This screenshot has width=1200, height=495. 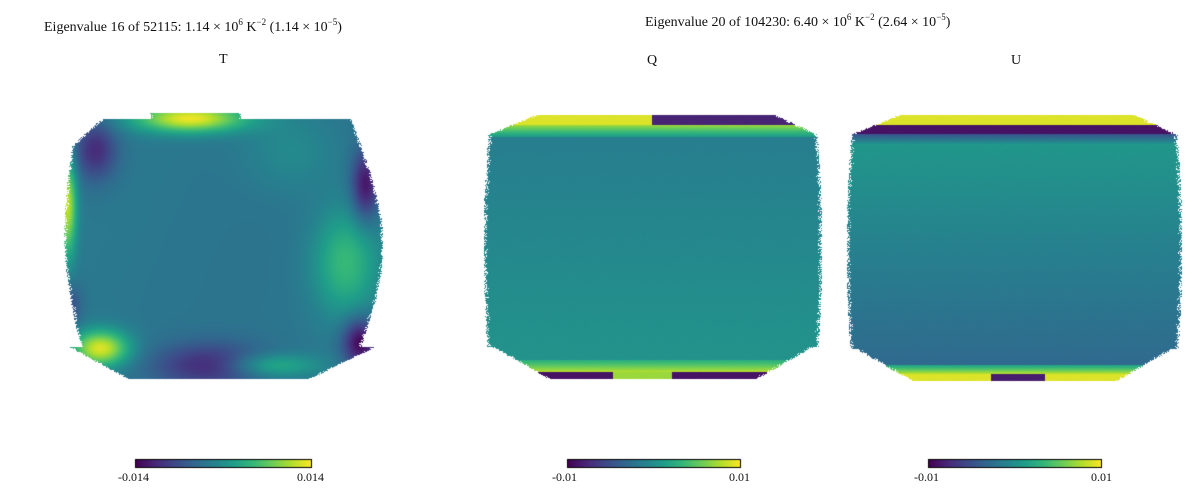 I want to click on colorbar-u-max-label: 0.01, so click(x=1101, y=477).